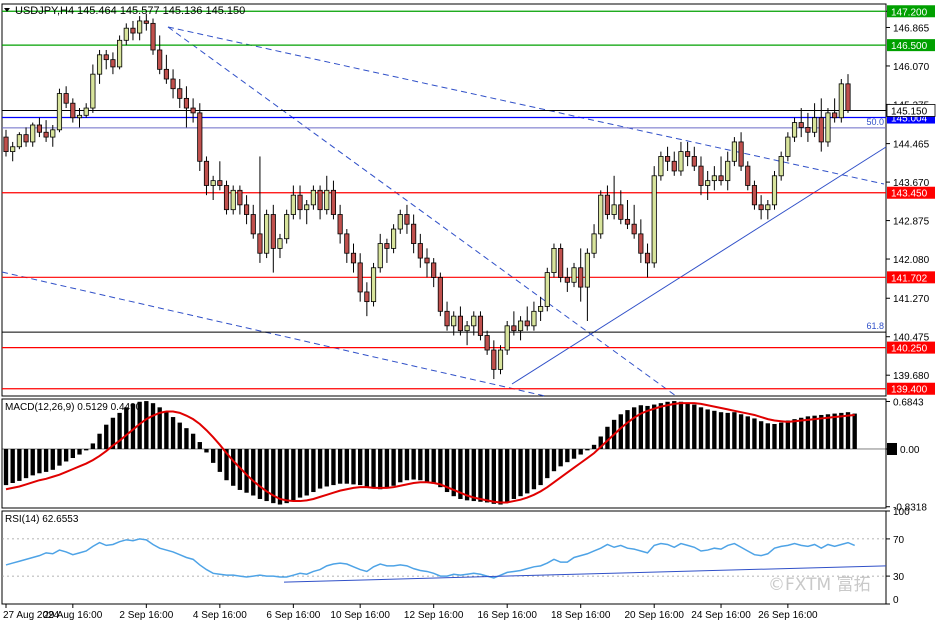 The height and width of the screenshot is (629, 936). I want to click on level-tag-label: 139.400, so click(909, 390).